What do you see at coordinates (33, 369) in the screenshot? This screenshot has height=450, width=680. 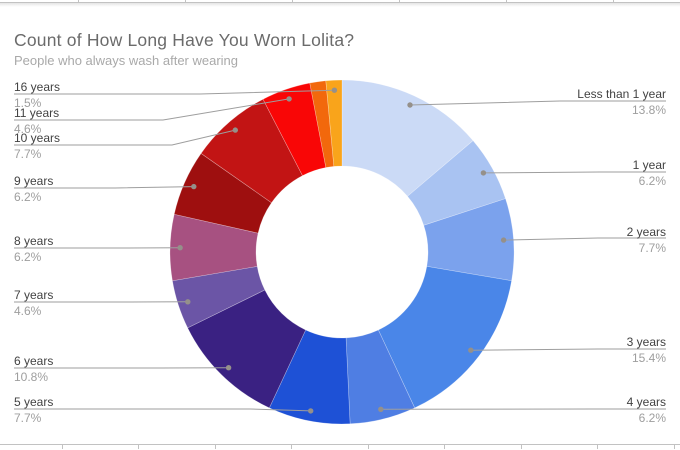 I see `callout-6-years: 6 years 10.8%` at bounding box center [33, 369].